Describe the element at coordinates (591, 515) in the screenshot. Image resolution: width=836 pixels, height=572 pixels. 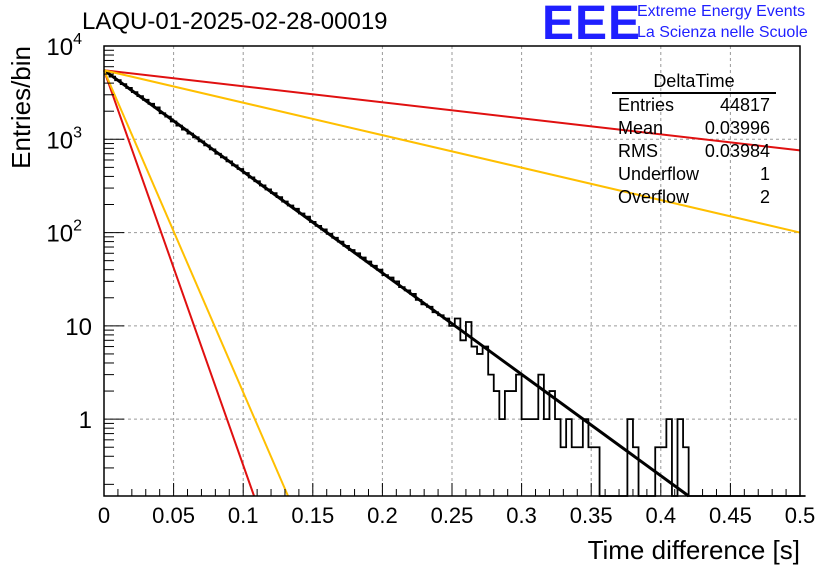
I see `x-tick-label: 0.35` at that location.